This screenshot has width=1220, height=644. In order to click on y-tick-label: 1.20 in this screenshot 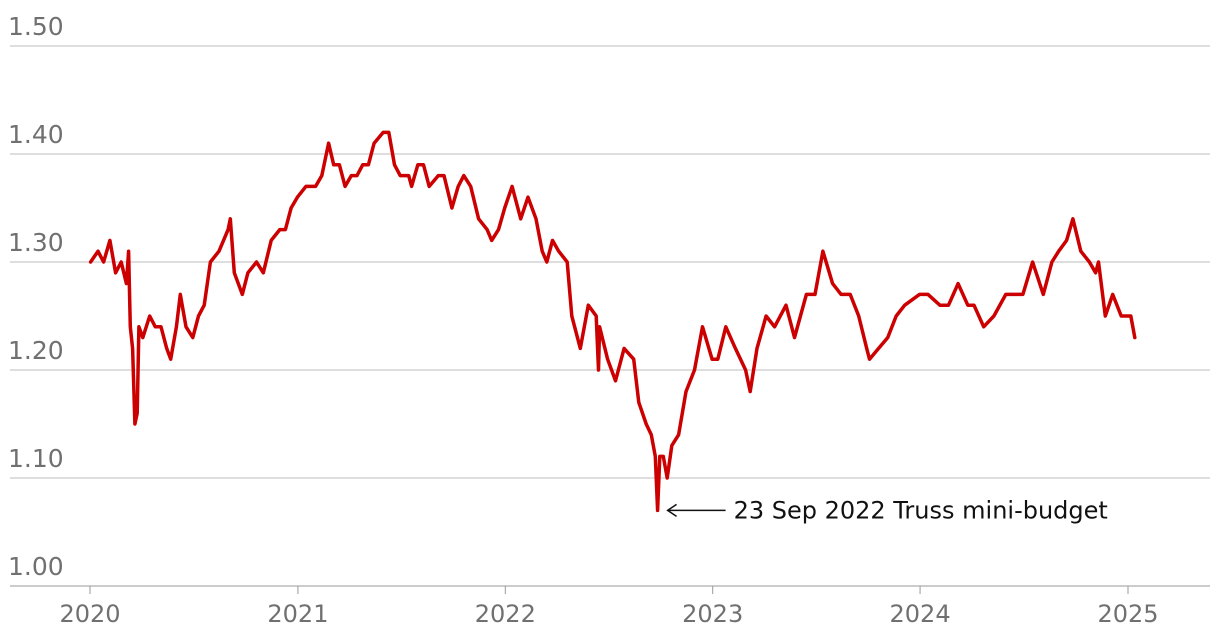, I will do `click(36, 350)`.